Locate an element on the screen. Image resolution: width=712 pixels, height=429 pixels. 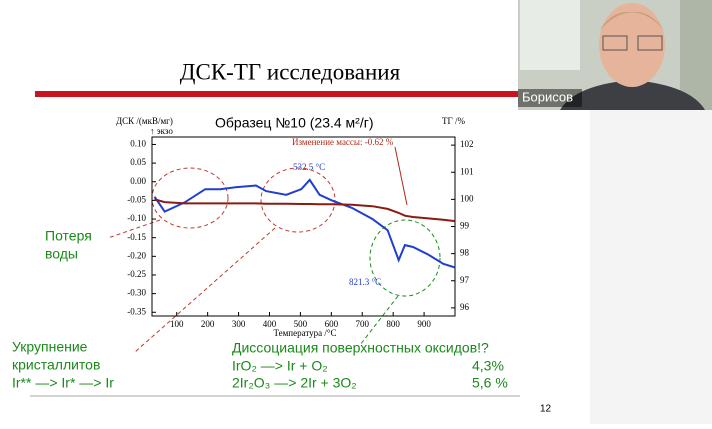
webcam-label-bg is located at coordinates (550, 98).